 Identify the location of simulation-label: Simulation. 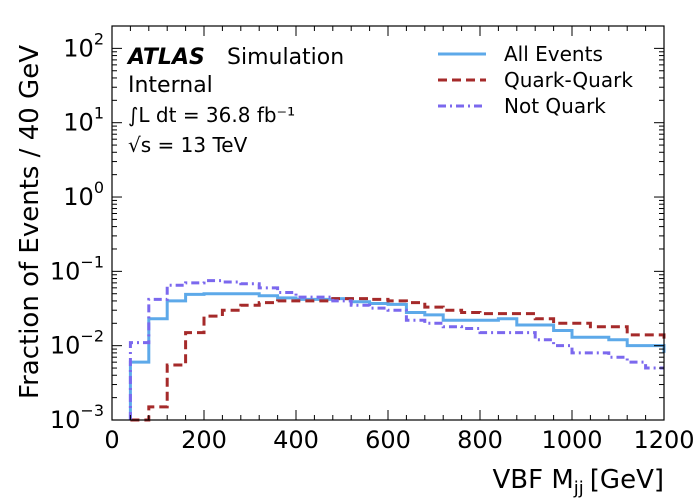
(285, 57).